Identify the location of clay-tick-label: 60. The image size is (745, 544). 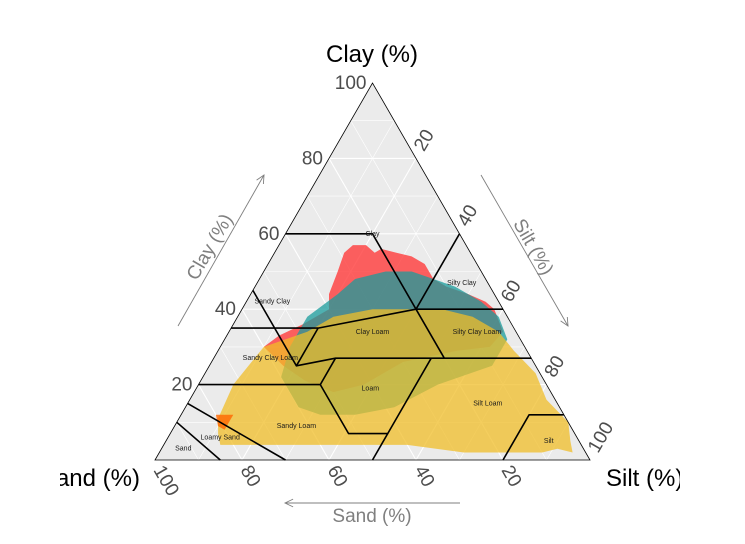
(268, 234).